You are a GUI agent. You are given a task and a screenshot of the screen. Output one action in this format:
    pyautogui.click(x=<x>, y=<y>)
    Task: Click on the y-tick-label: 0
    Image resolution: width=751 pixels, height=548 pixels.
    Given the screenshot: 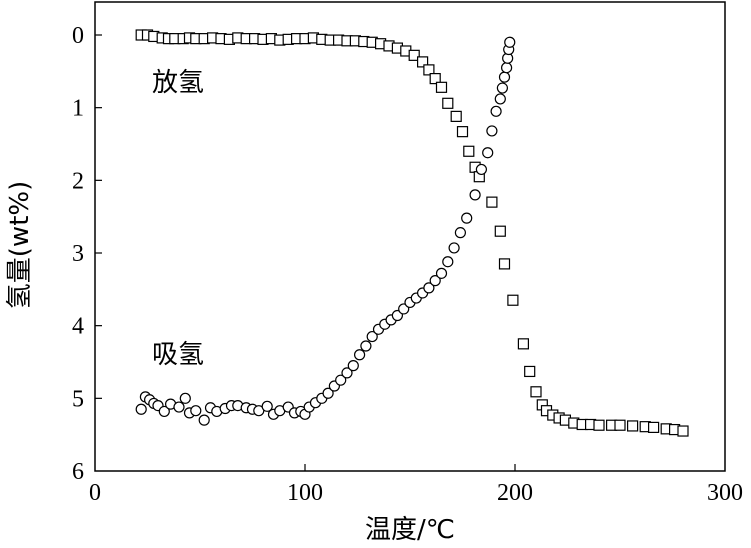 What is the action you would take?
    pyautogui.click(x=78, y=36)
    